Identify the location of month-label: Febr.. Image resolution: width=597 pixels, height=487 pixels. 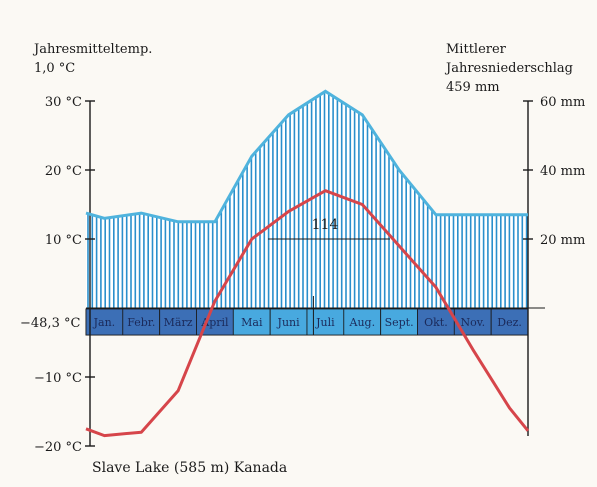
(141, 322).